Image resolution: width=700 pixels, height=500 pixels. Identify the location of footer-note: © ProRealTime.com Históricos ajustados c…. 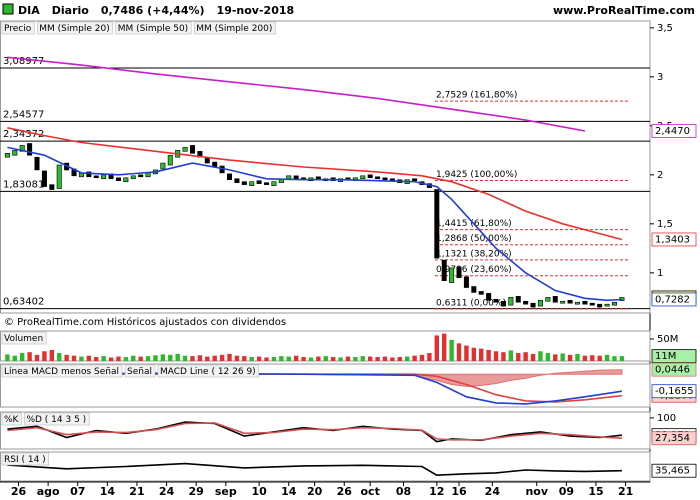
(145, 322).